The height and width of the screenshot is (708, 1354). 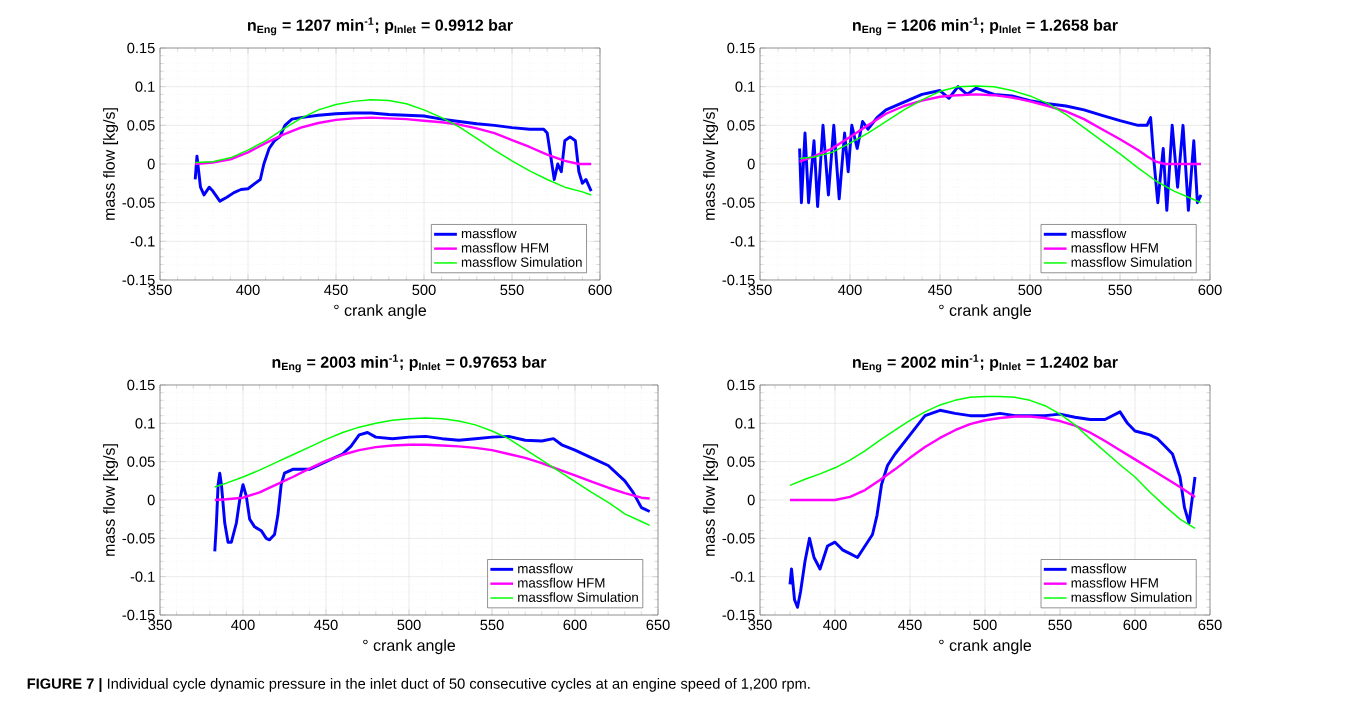 What do you see at coordinates (985, 363) in the screenshot?
I see `chart-title: n$_{Eng}$ = 2002 min$^{-1}$; p$_{Inlet}$ = 1.2402 bar` at bounding box center [985, 363].